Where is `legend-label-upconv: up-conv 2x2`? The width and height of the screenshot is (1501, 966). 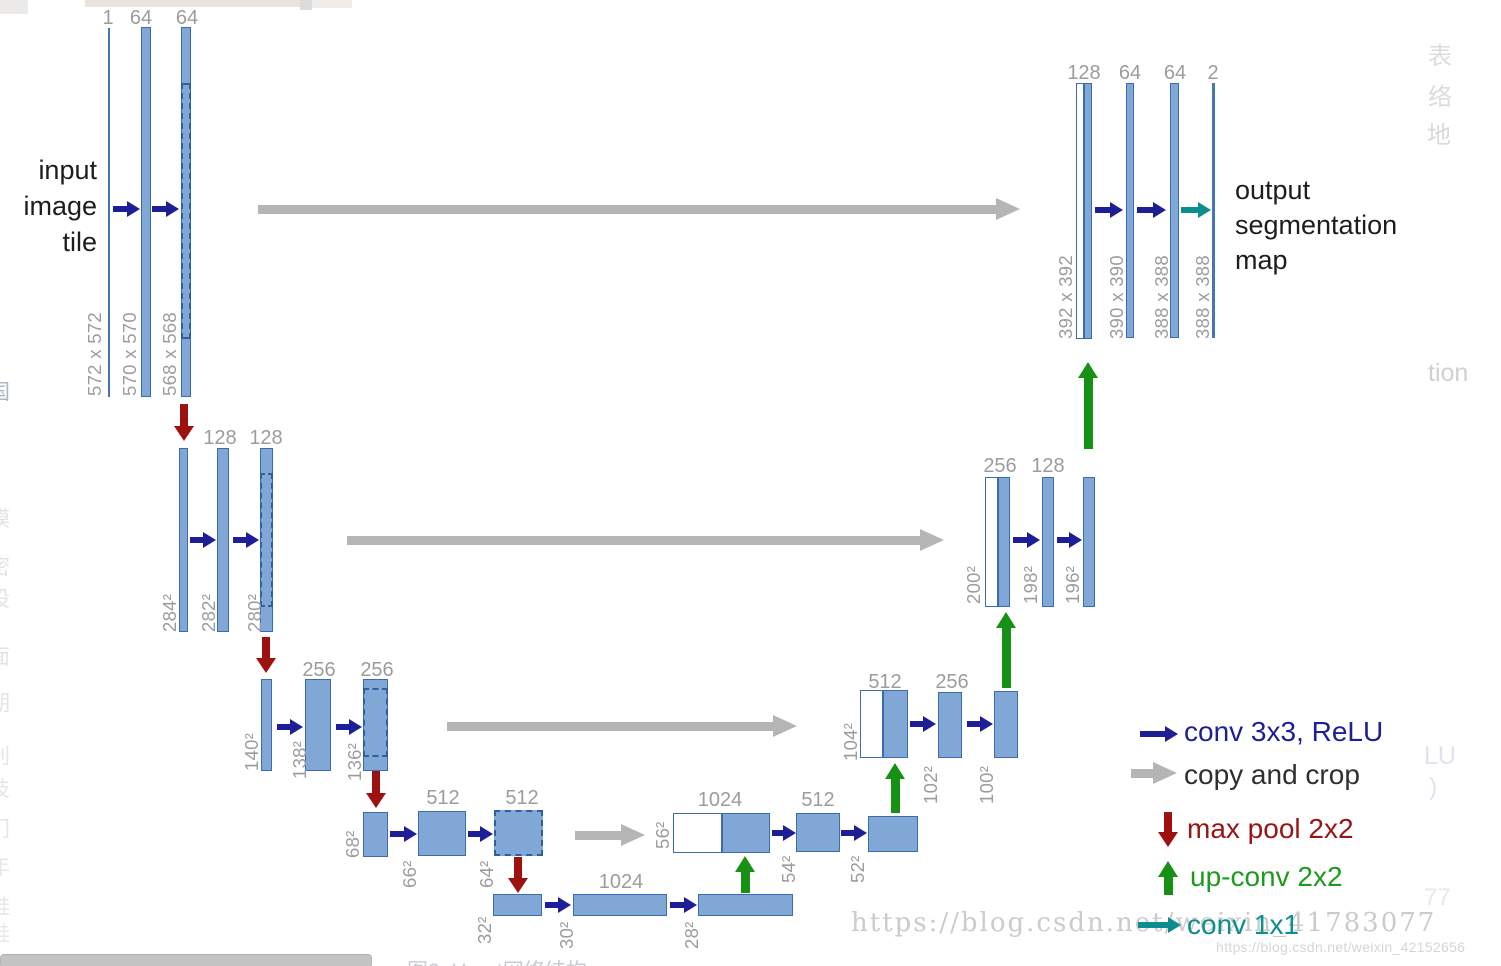 legend-label-upconv: up-conv 2x2 is located at coordinates (1266, 876).